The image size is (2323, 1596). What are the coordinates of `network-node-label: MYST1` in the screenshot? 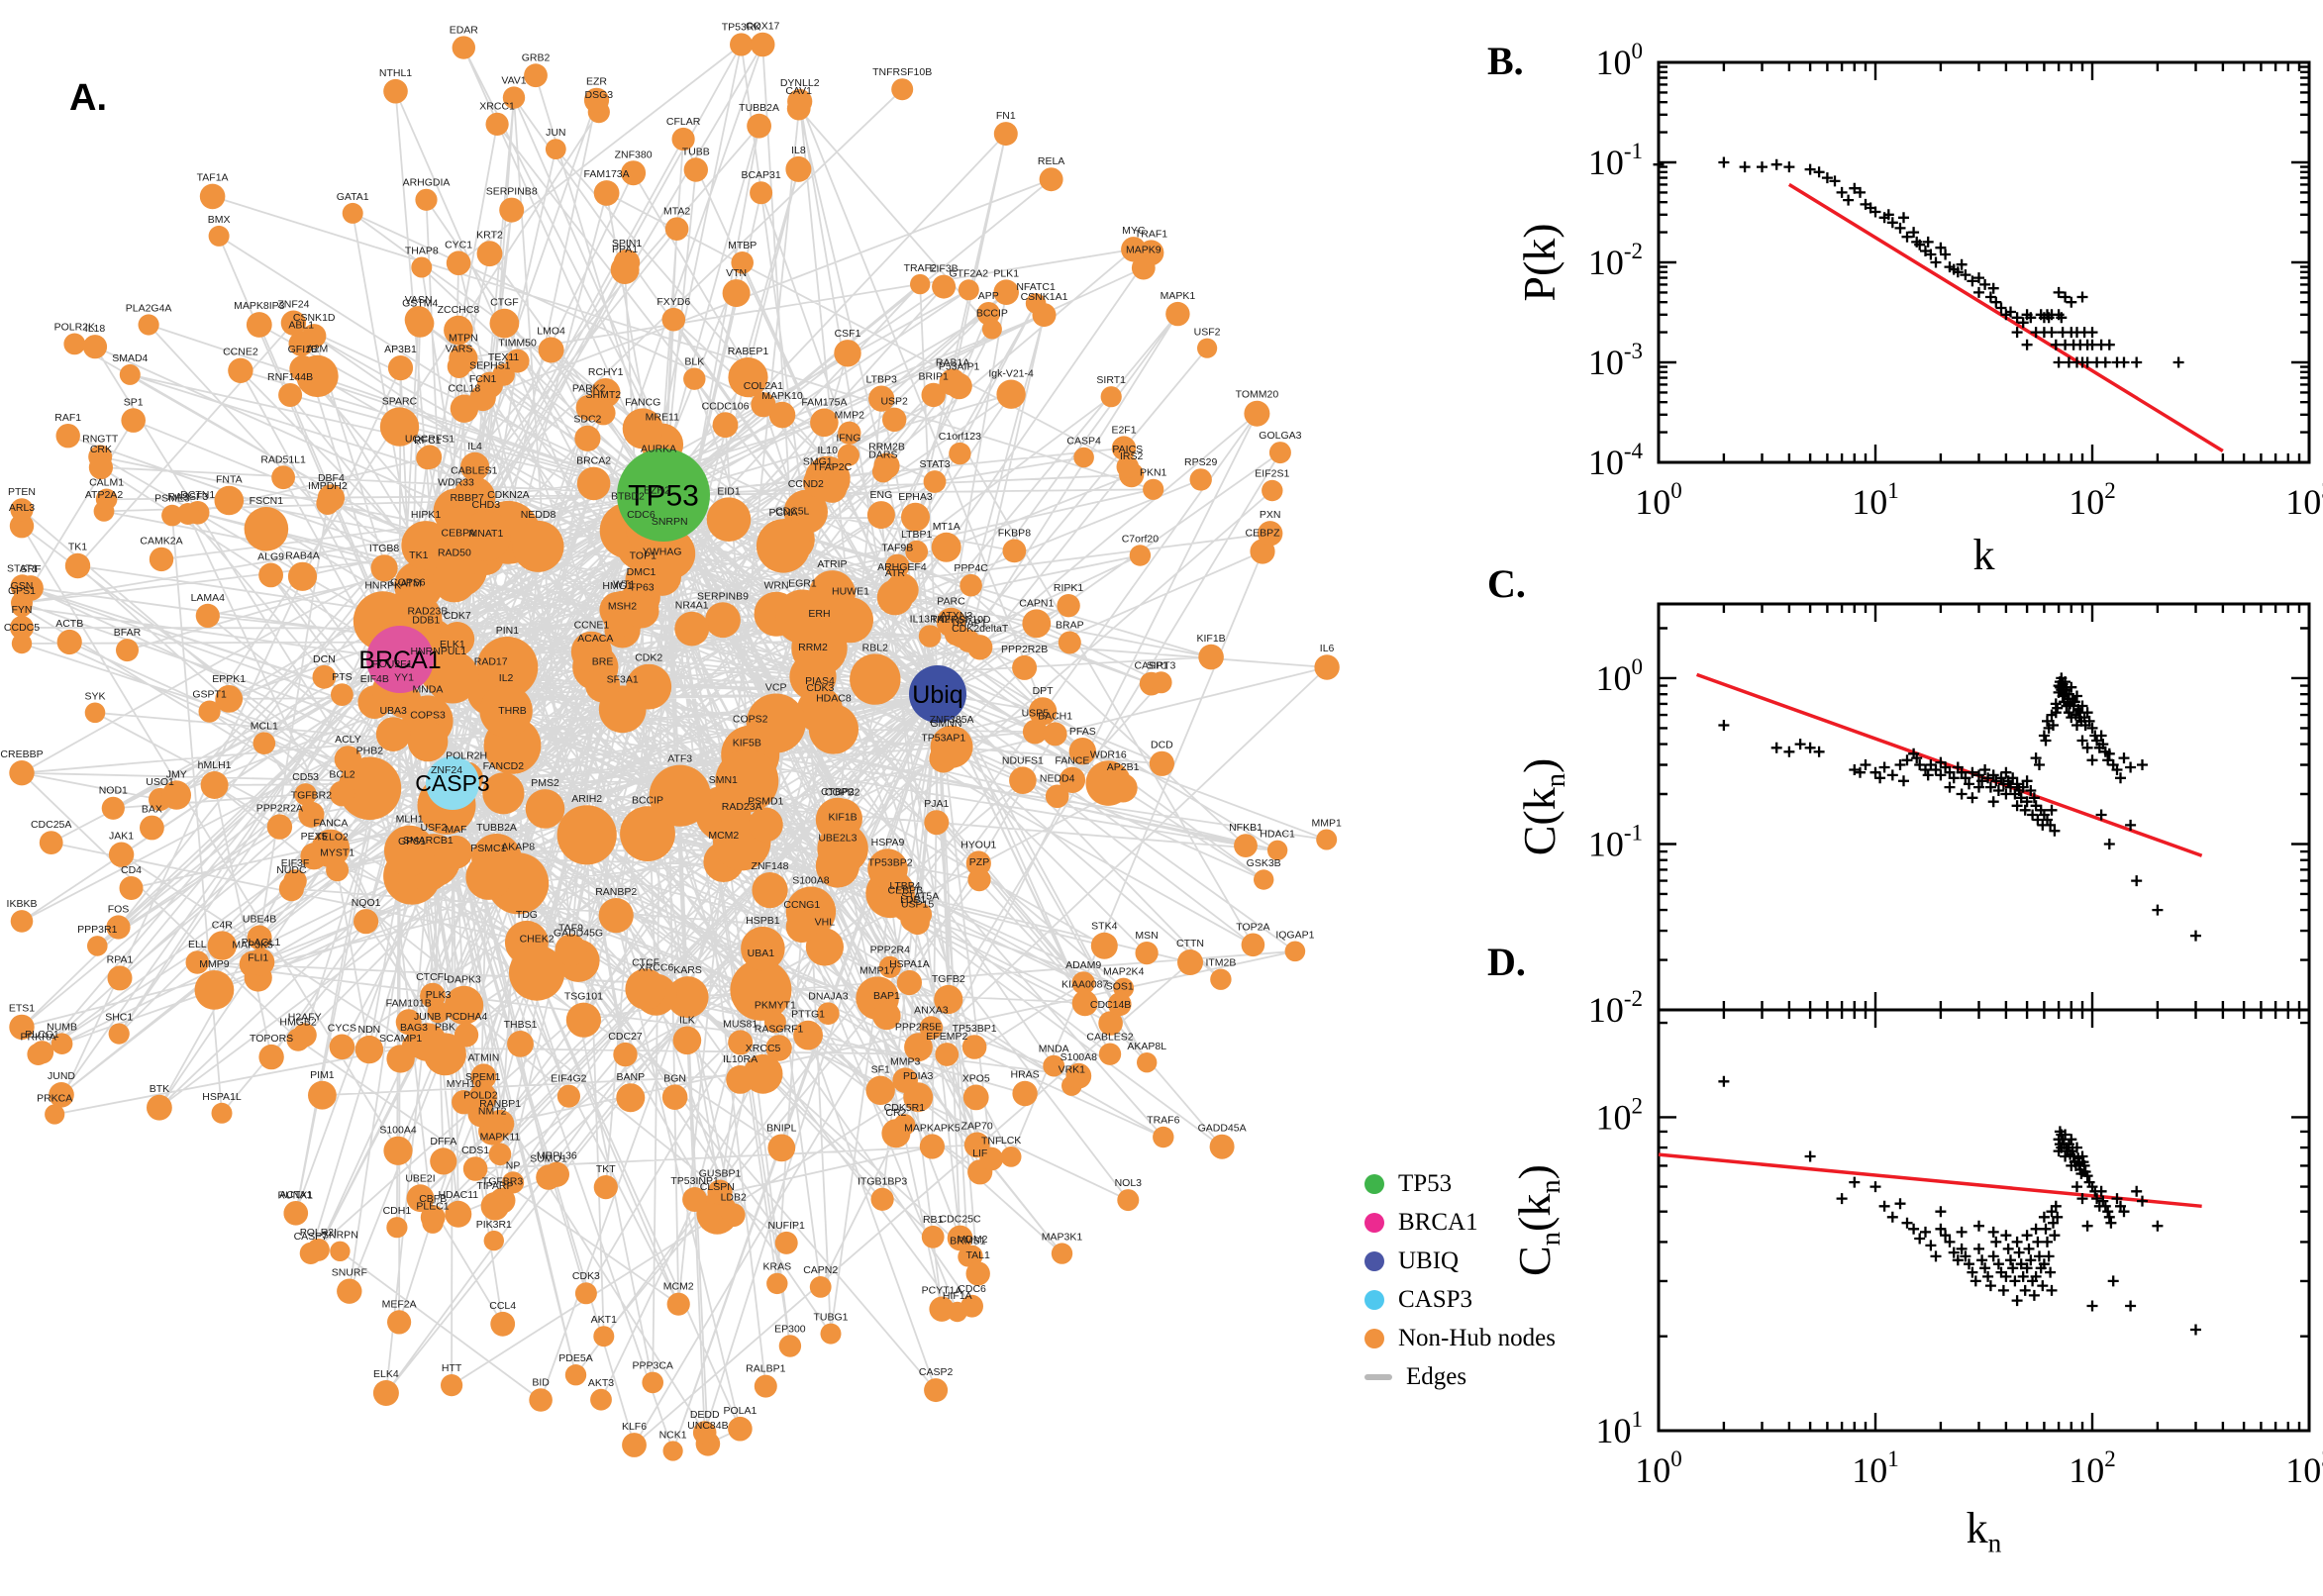 It's located at (337, 852).